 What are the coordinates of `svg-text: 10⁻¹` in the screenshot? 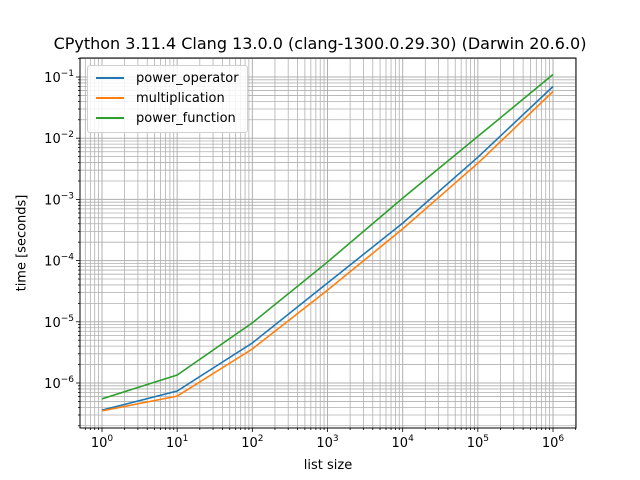 It's located at (59, 77).